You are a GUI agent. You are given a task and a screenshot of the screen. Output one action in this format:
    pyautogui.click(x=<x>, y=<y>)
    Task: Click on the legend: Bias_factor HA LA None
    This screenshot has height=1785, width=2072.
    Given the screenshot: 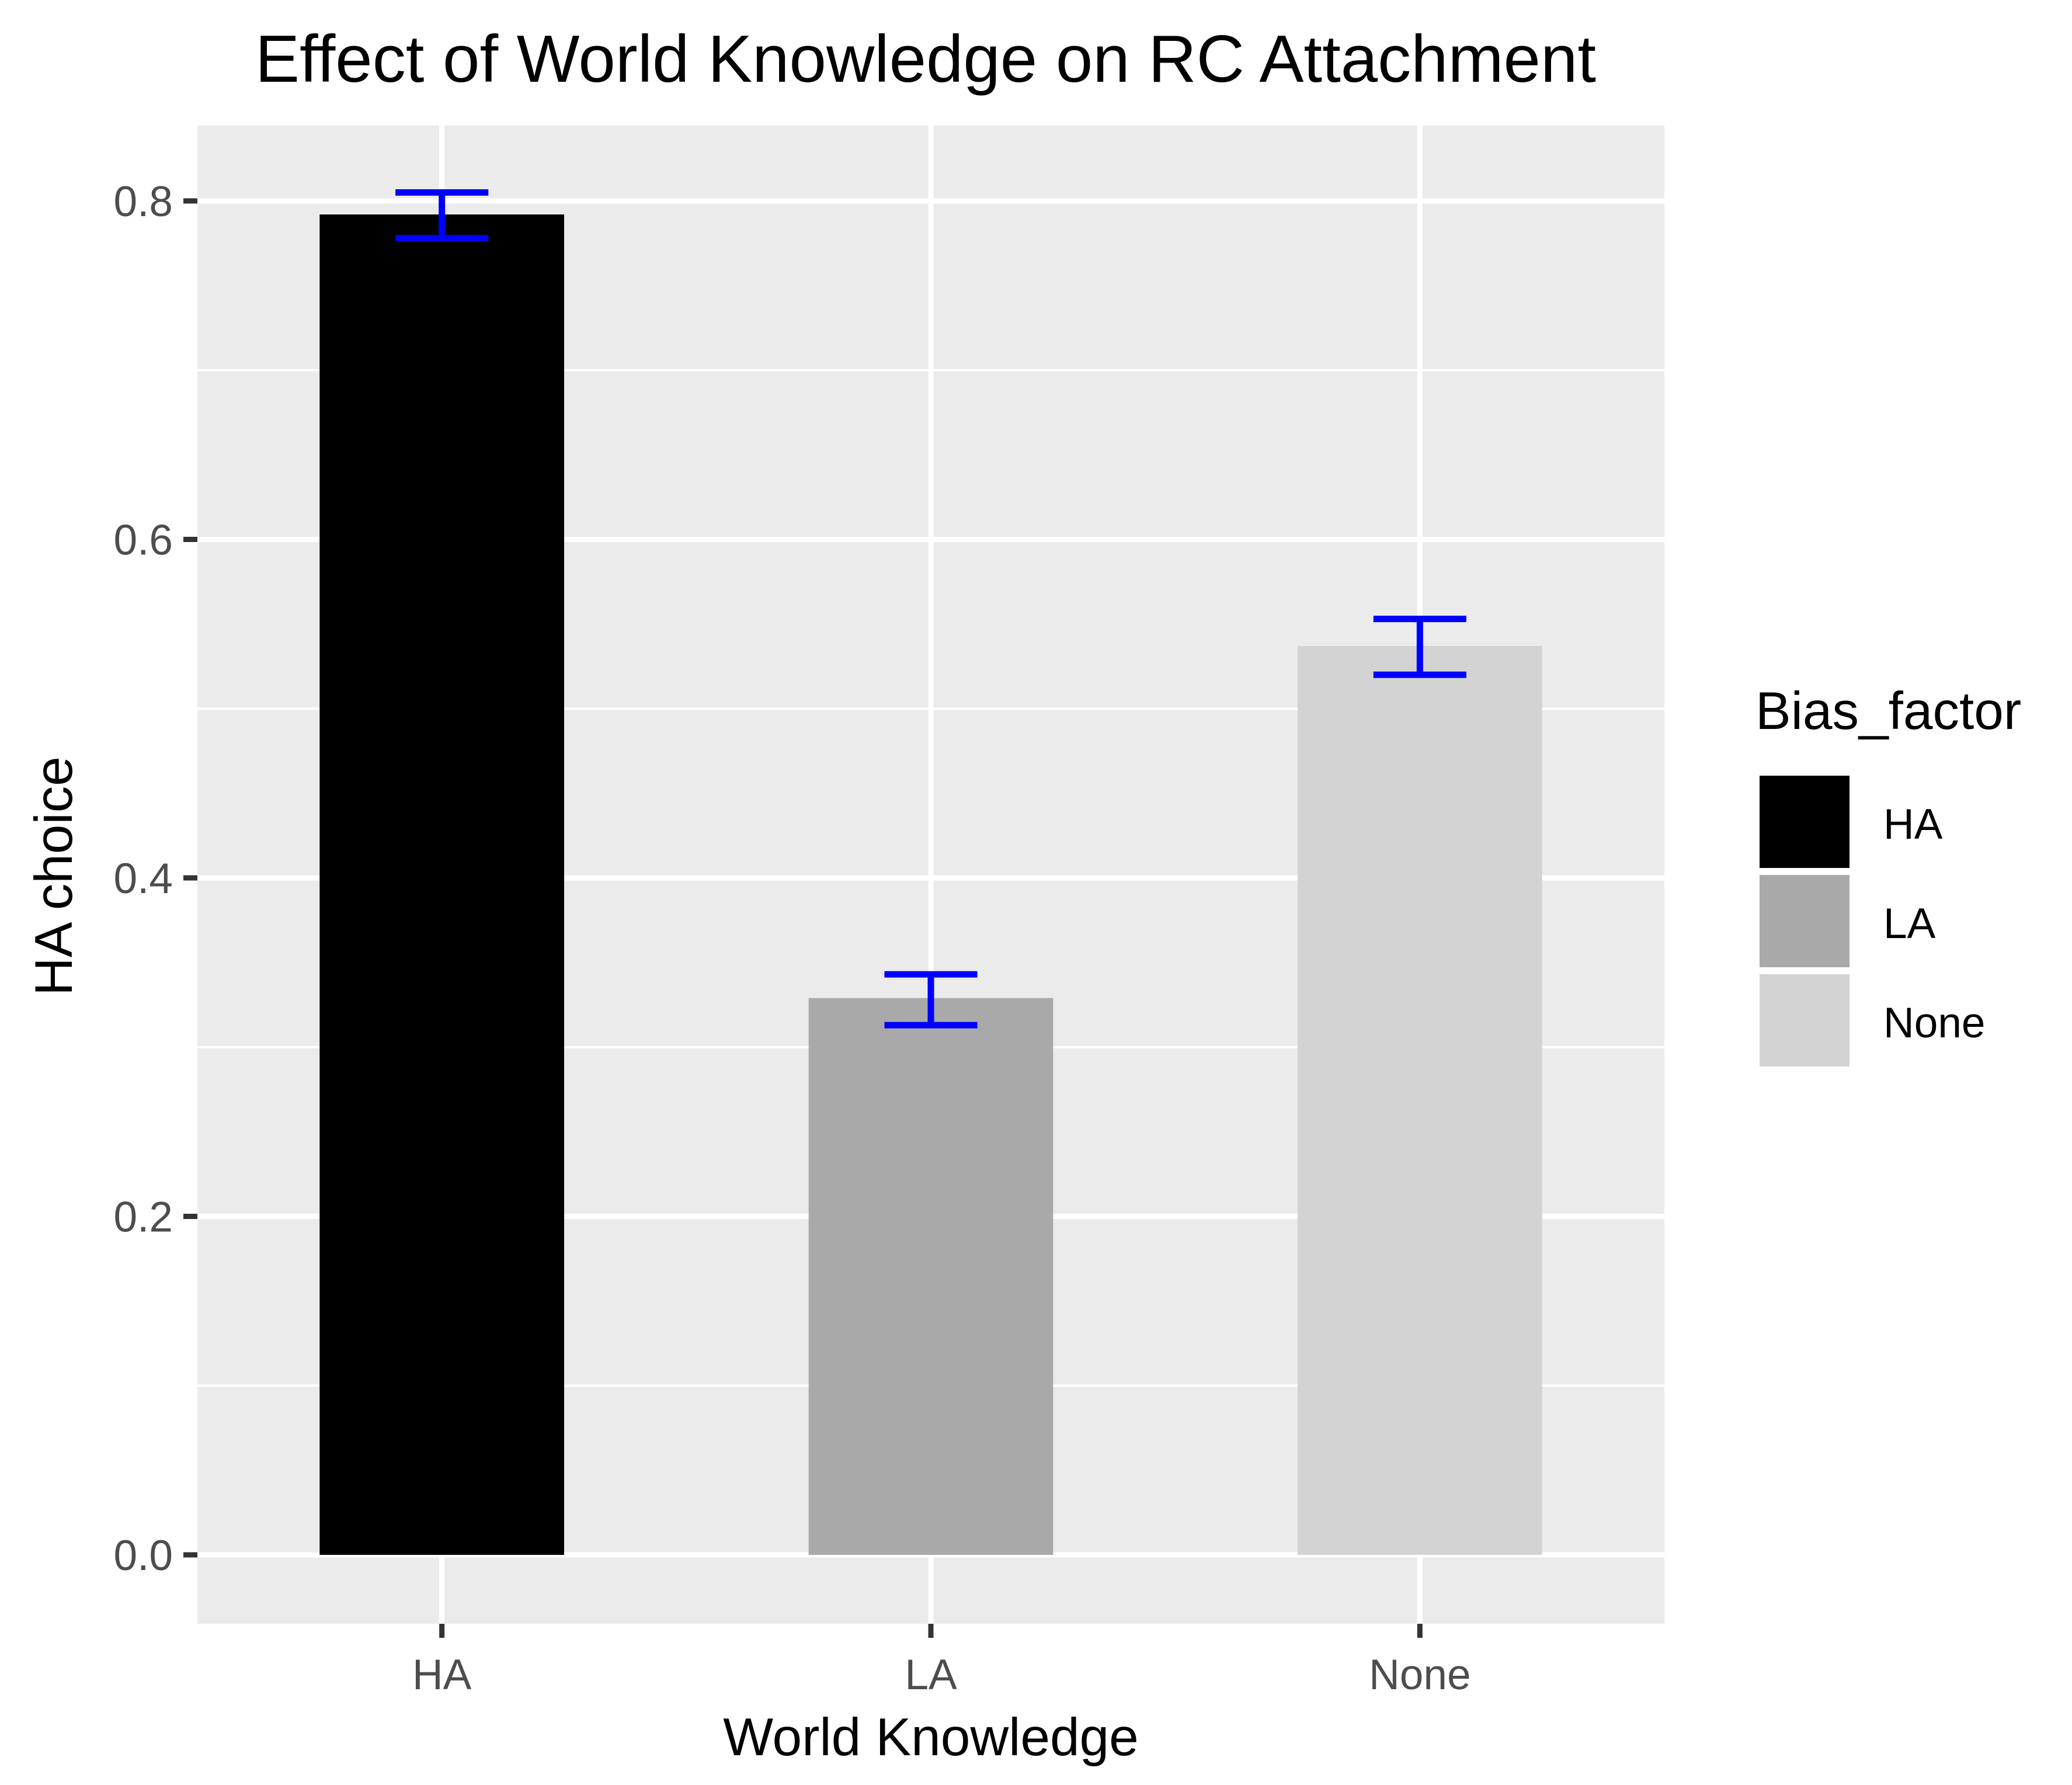 What is the action you would take?
    pyautogui.click(x=1888, y=876)
    